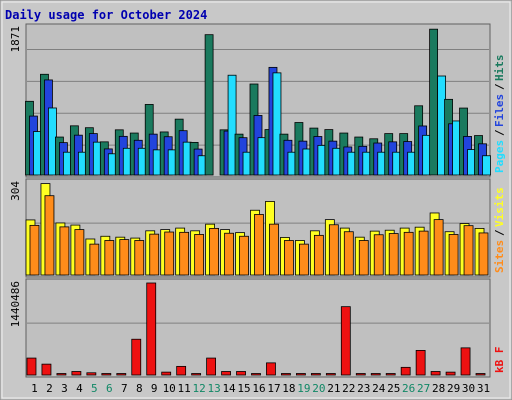 The width and height of the screenshot is (512, 400). Describe the element at coordinates (499, 230) in the screenshot. I see `legend-middle: Sites / Visits` at that location.